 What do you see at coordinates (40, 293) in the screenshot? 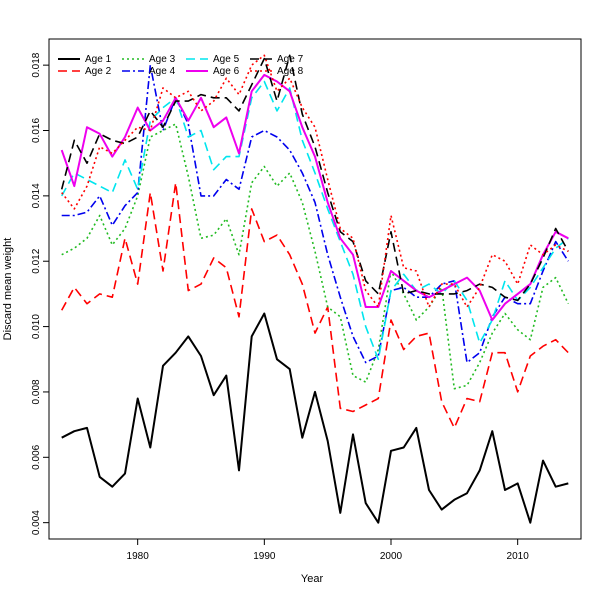
I see `y-axis: 0.004 0.006 0.008 0.010 0.012 0.014 0.016 0.018` at bounding box center [40, 293].